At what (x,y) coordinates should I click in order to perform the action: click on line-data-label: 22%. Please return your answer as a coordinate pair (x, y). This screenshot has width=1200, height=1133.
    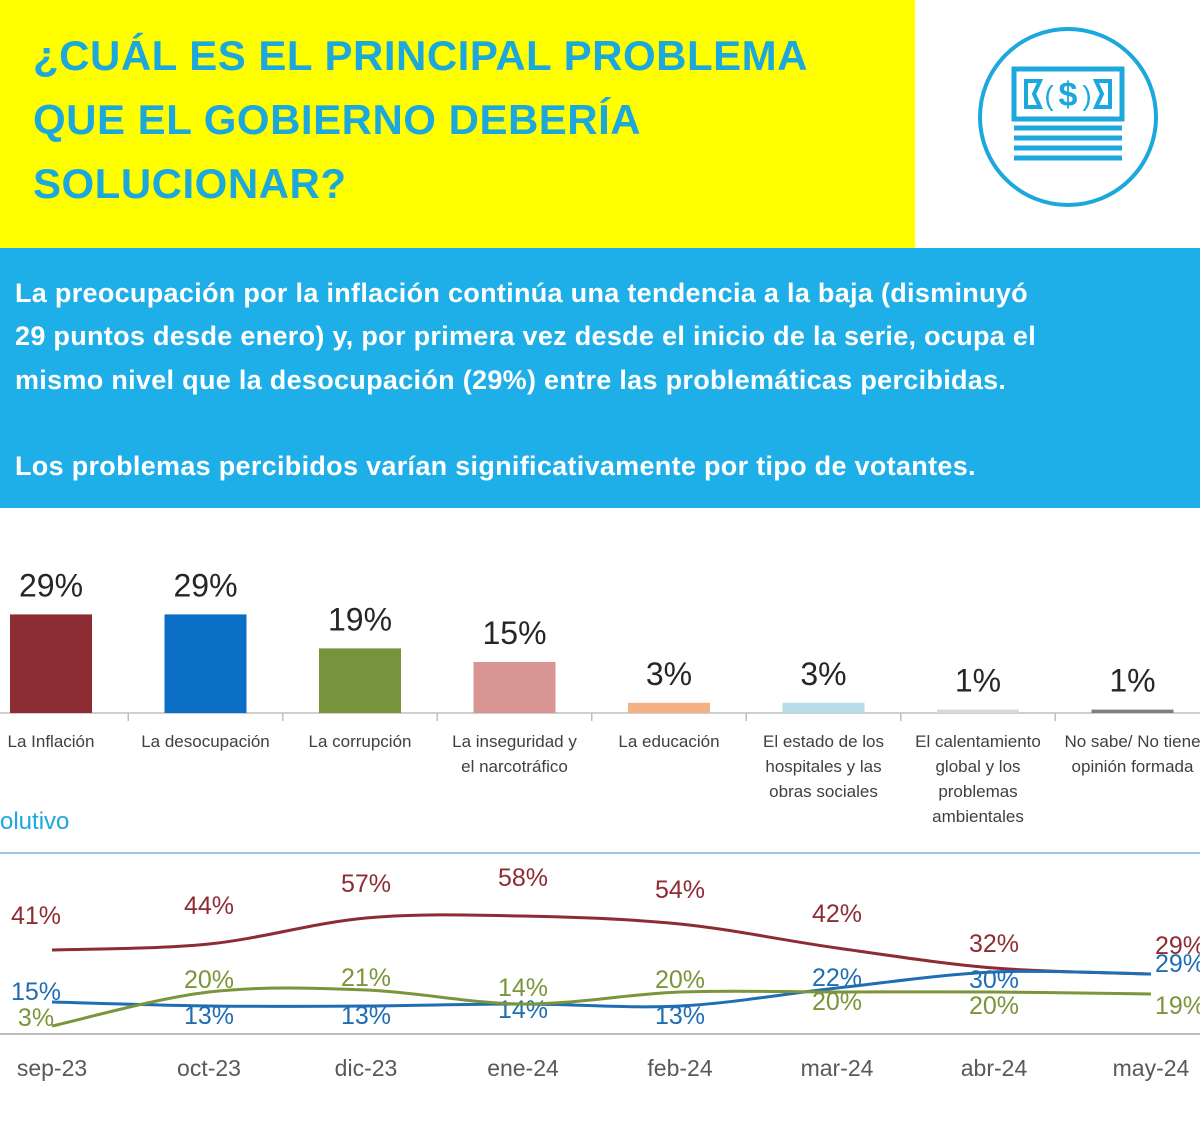
    Looking at the image, I should click on (837, 978).